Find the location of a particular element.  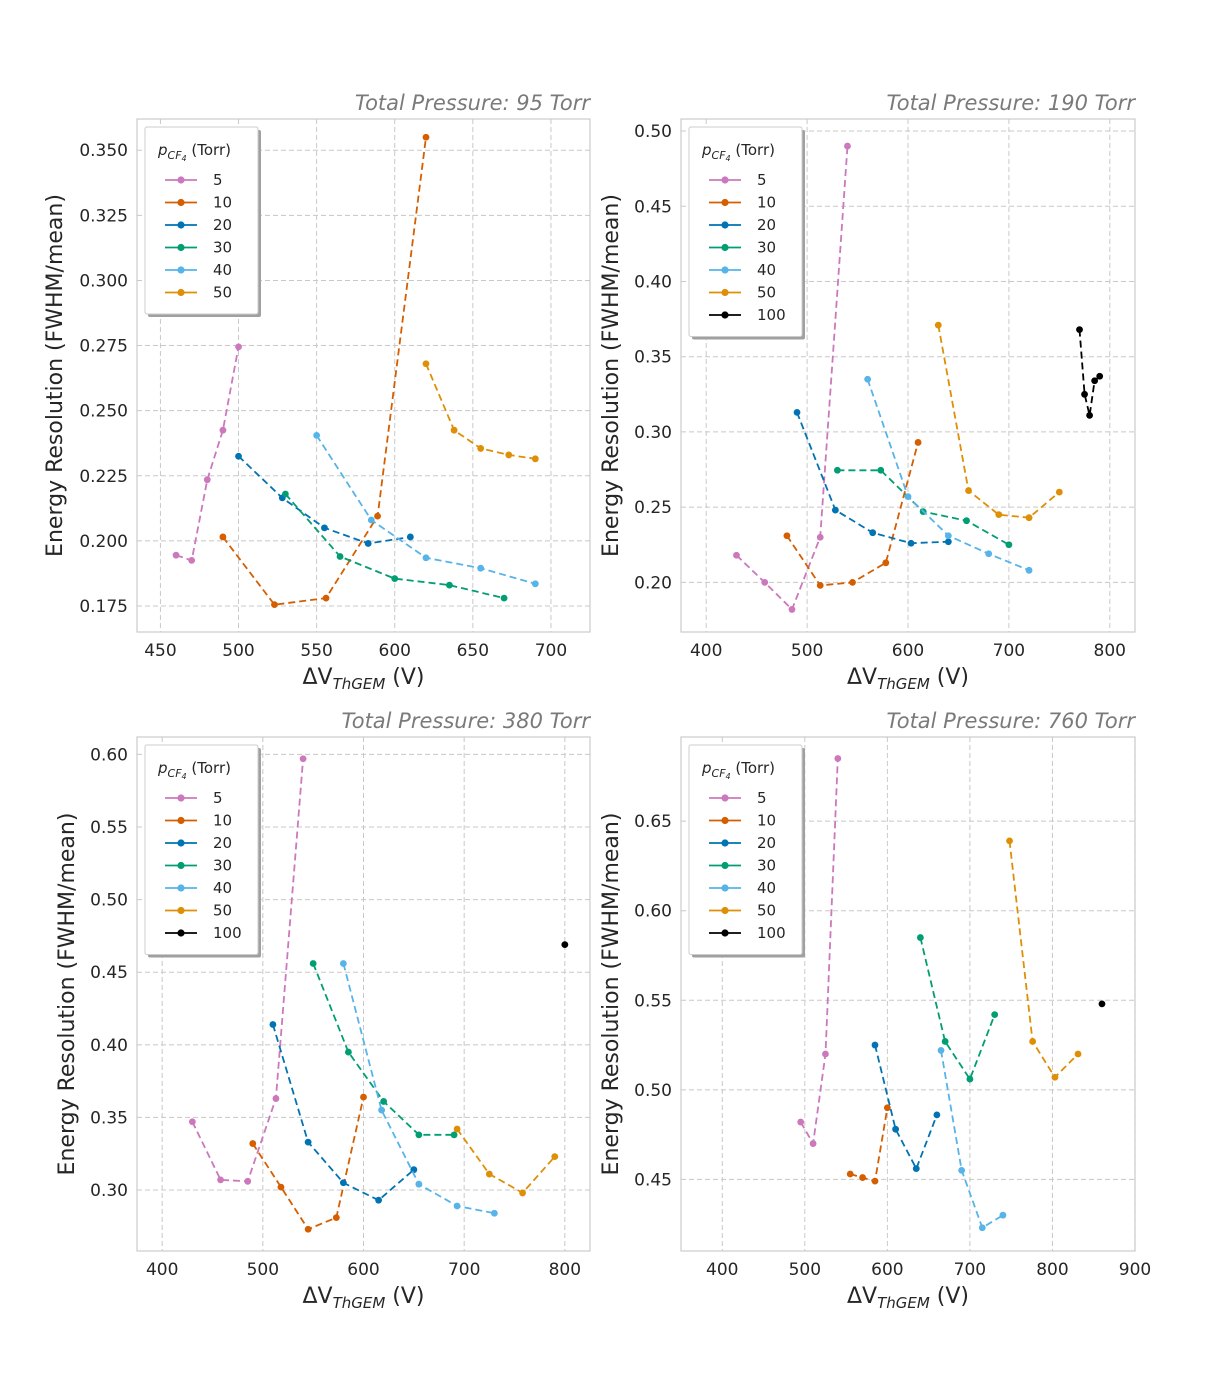

y-tick-label: 0.45 is located at coordinates (653, 207).